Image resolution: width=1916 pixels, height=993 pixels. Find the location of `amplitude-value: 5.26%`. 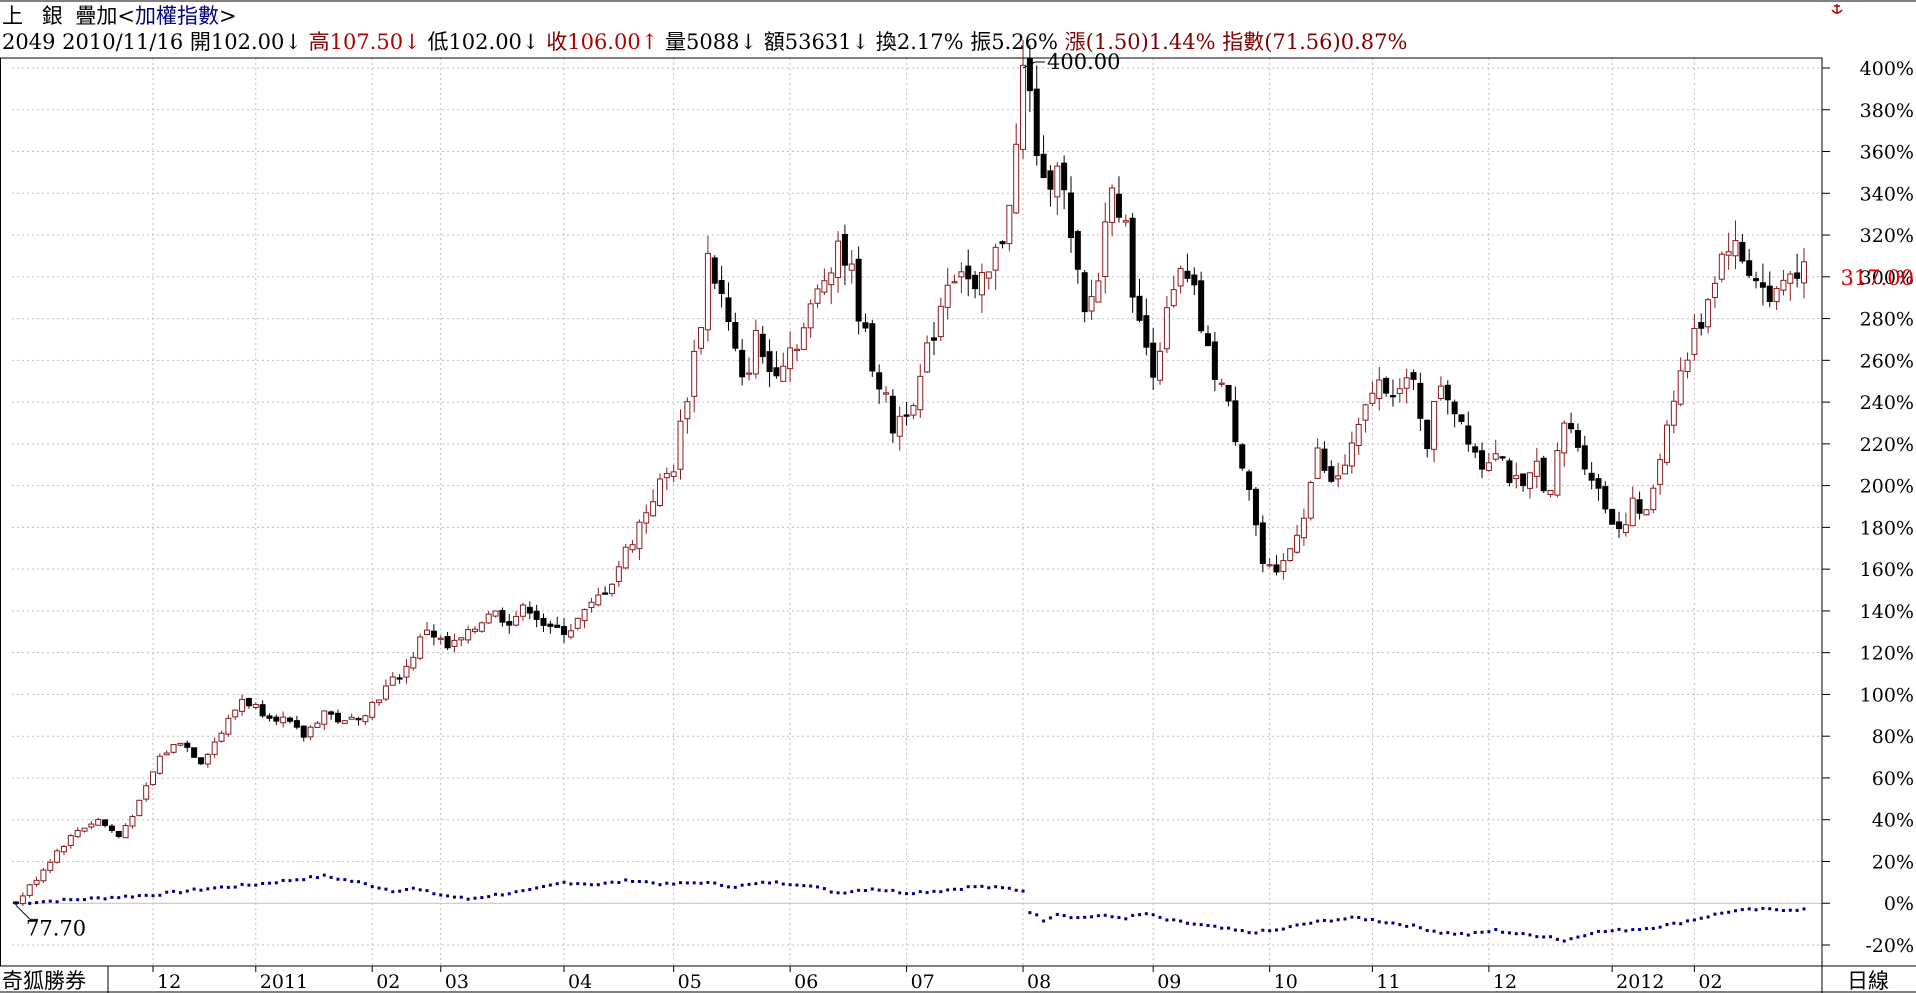

amplitude-value: 5.26% is located at coordinates (1024, 42).